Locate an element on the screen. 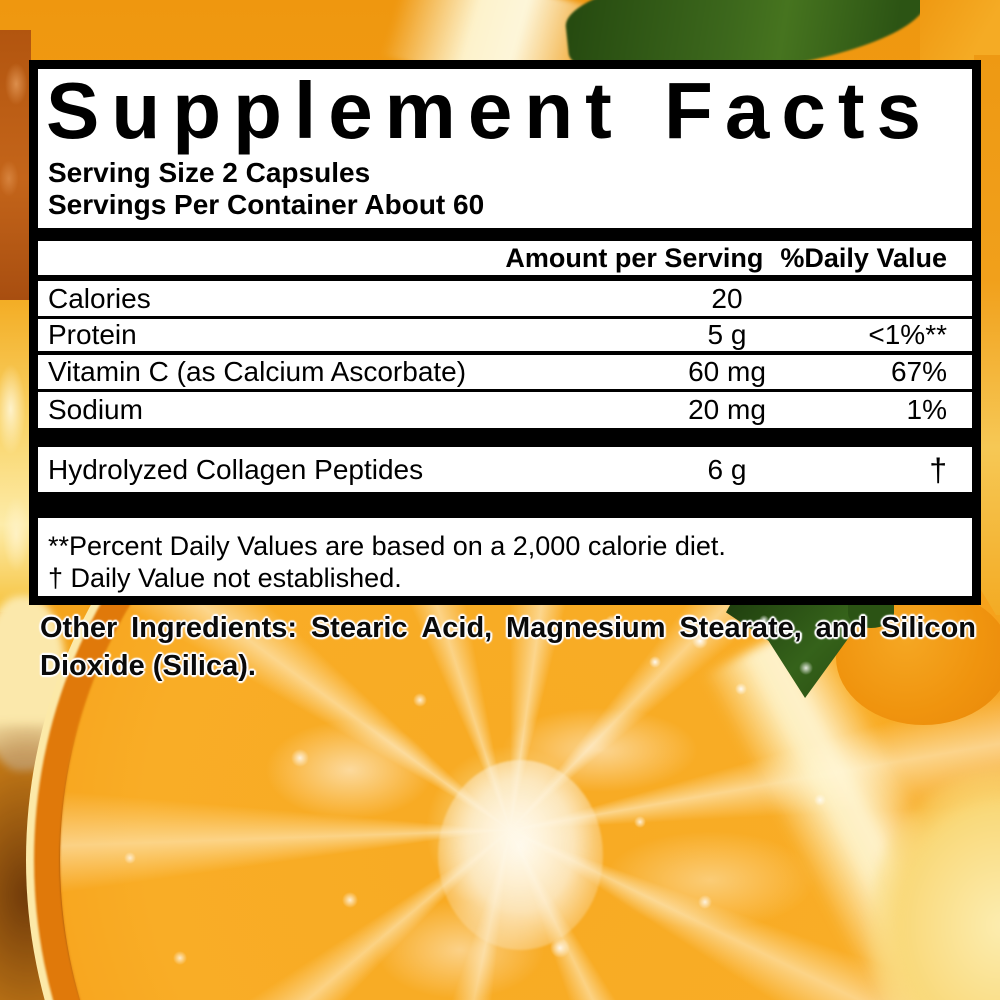  panel-title: Supplement Facts is located at coordinates (490, 110).